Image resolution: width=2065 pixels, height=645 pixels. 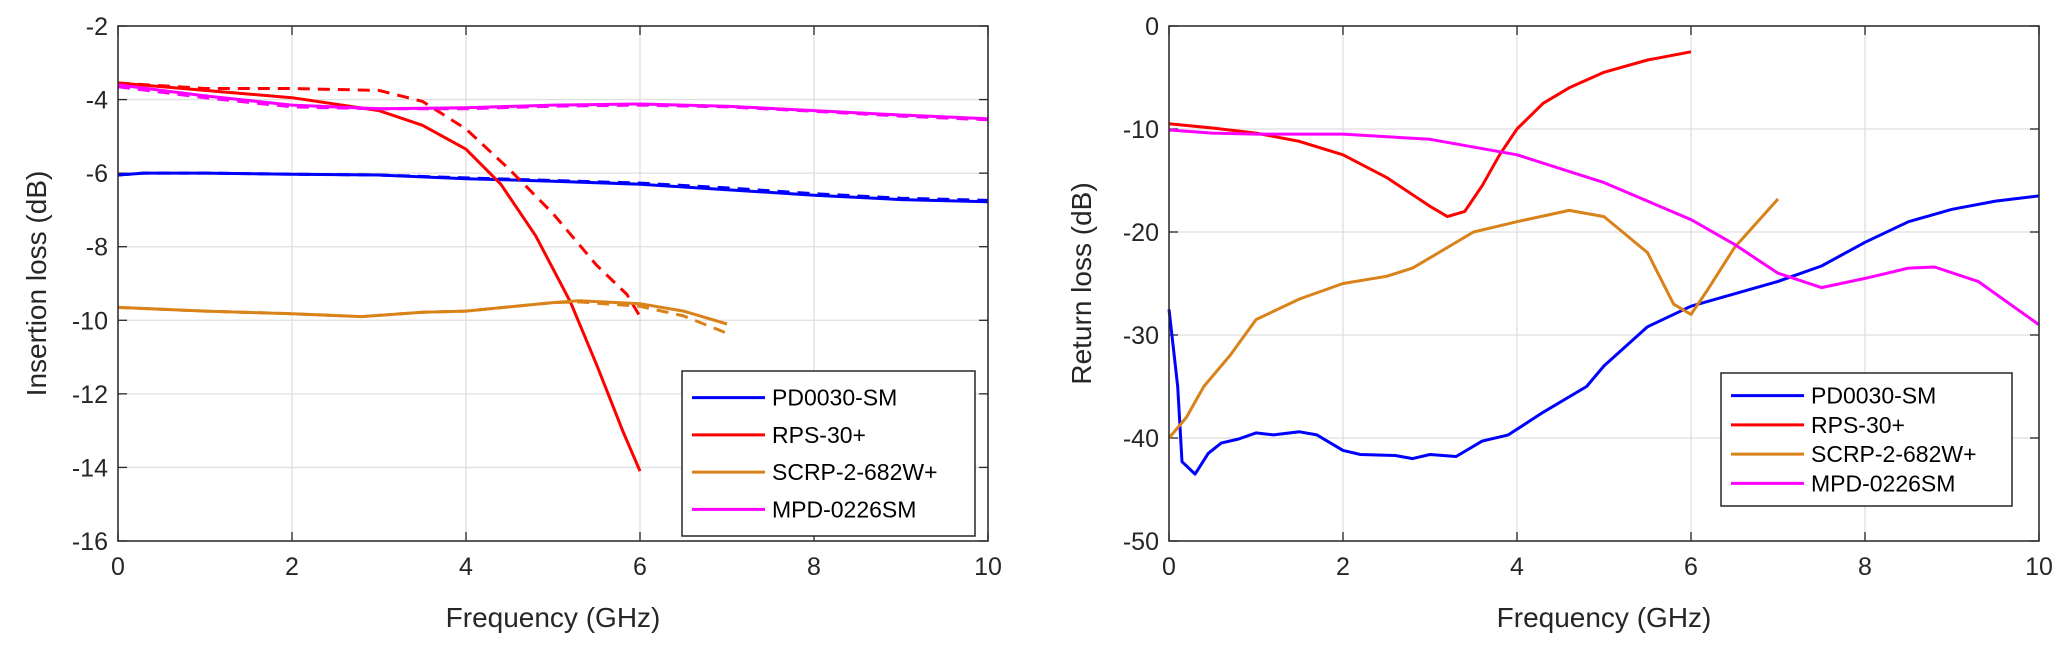 I want to click on y-axis-label: Insertion loss (dB), so click(x=36, y=284).